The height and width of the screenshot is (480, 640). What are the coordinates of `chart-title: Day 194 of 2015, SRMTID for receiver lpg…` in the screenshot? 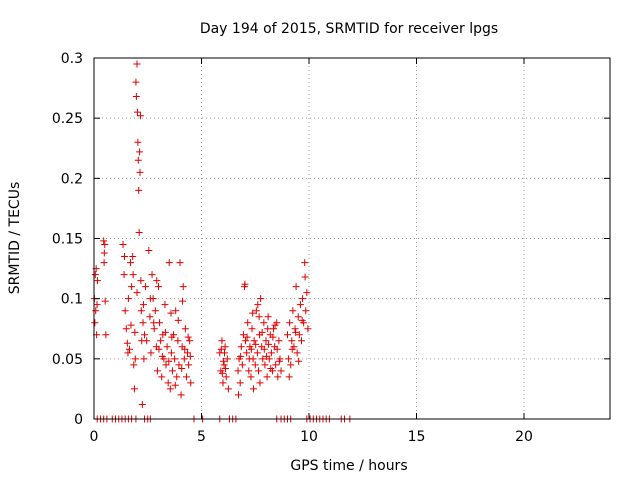 It's located at (349, 29).